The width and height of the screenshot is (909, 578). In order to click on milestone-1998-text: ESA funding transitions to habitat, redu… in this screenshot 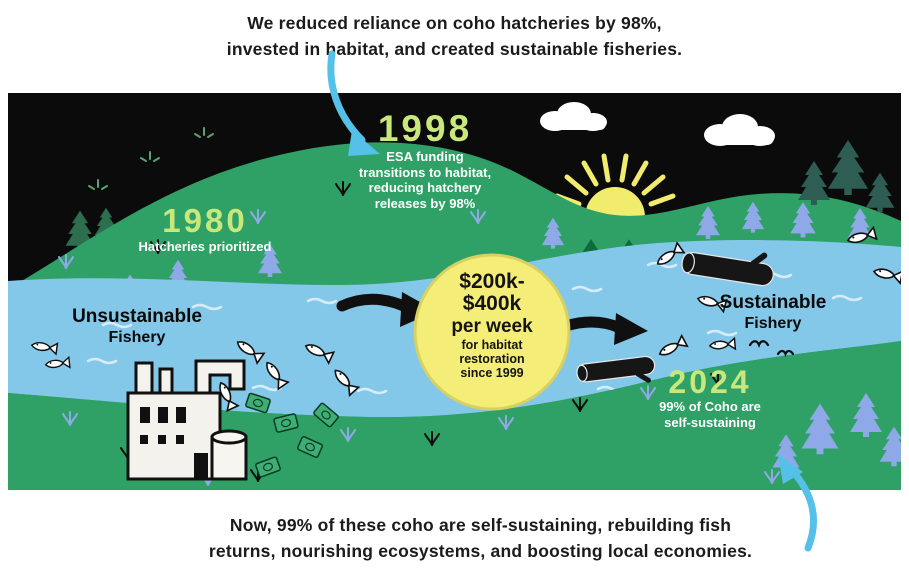, I will do `click(425, 180)`.